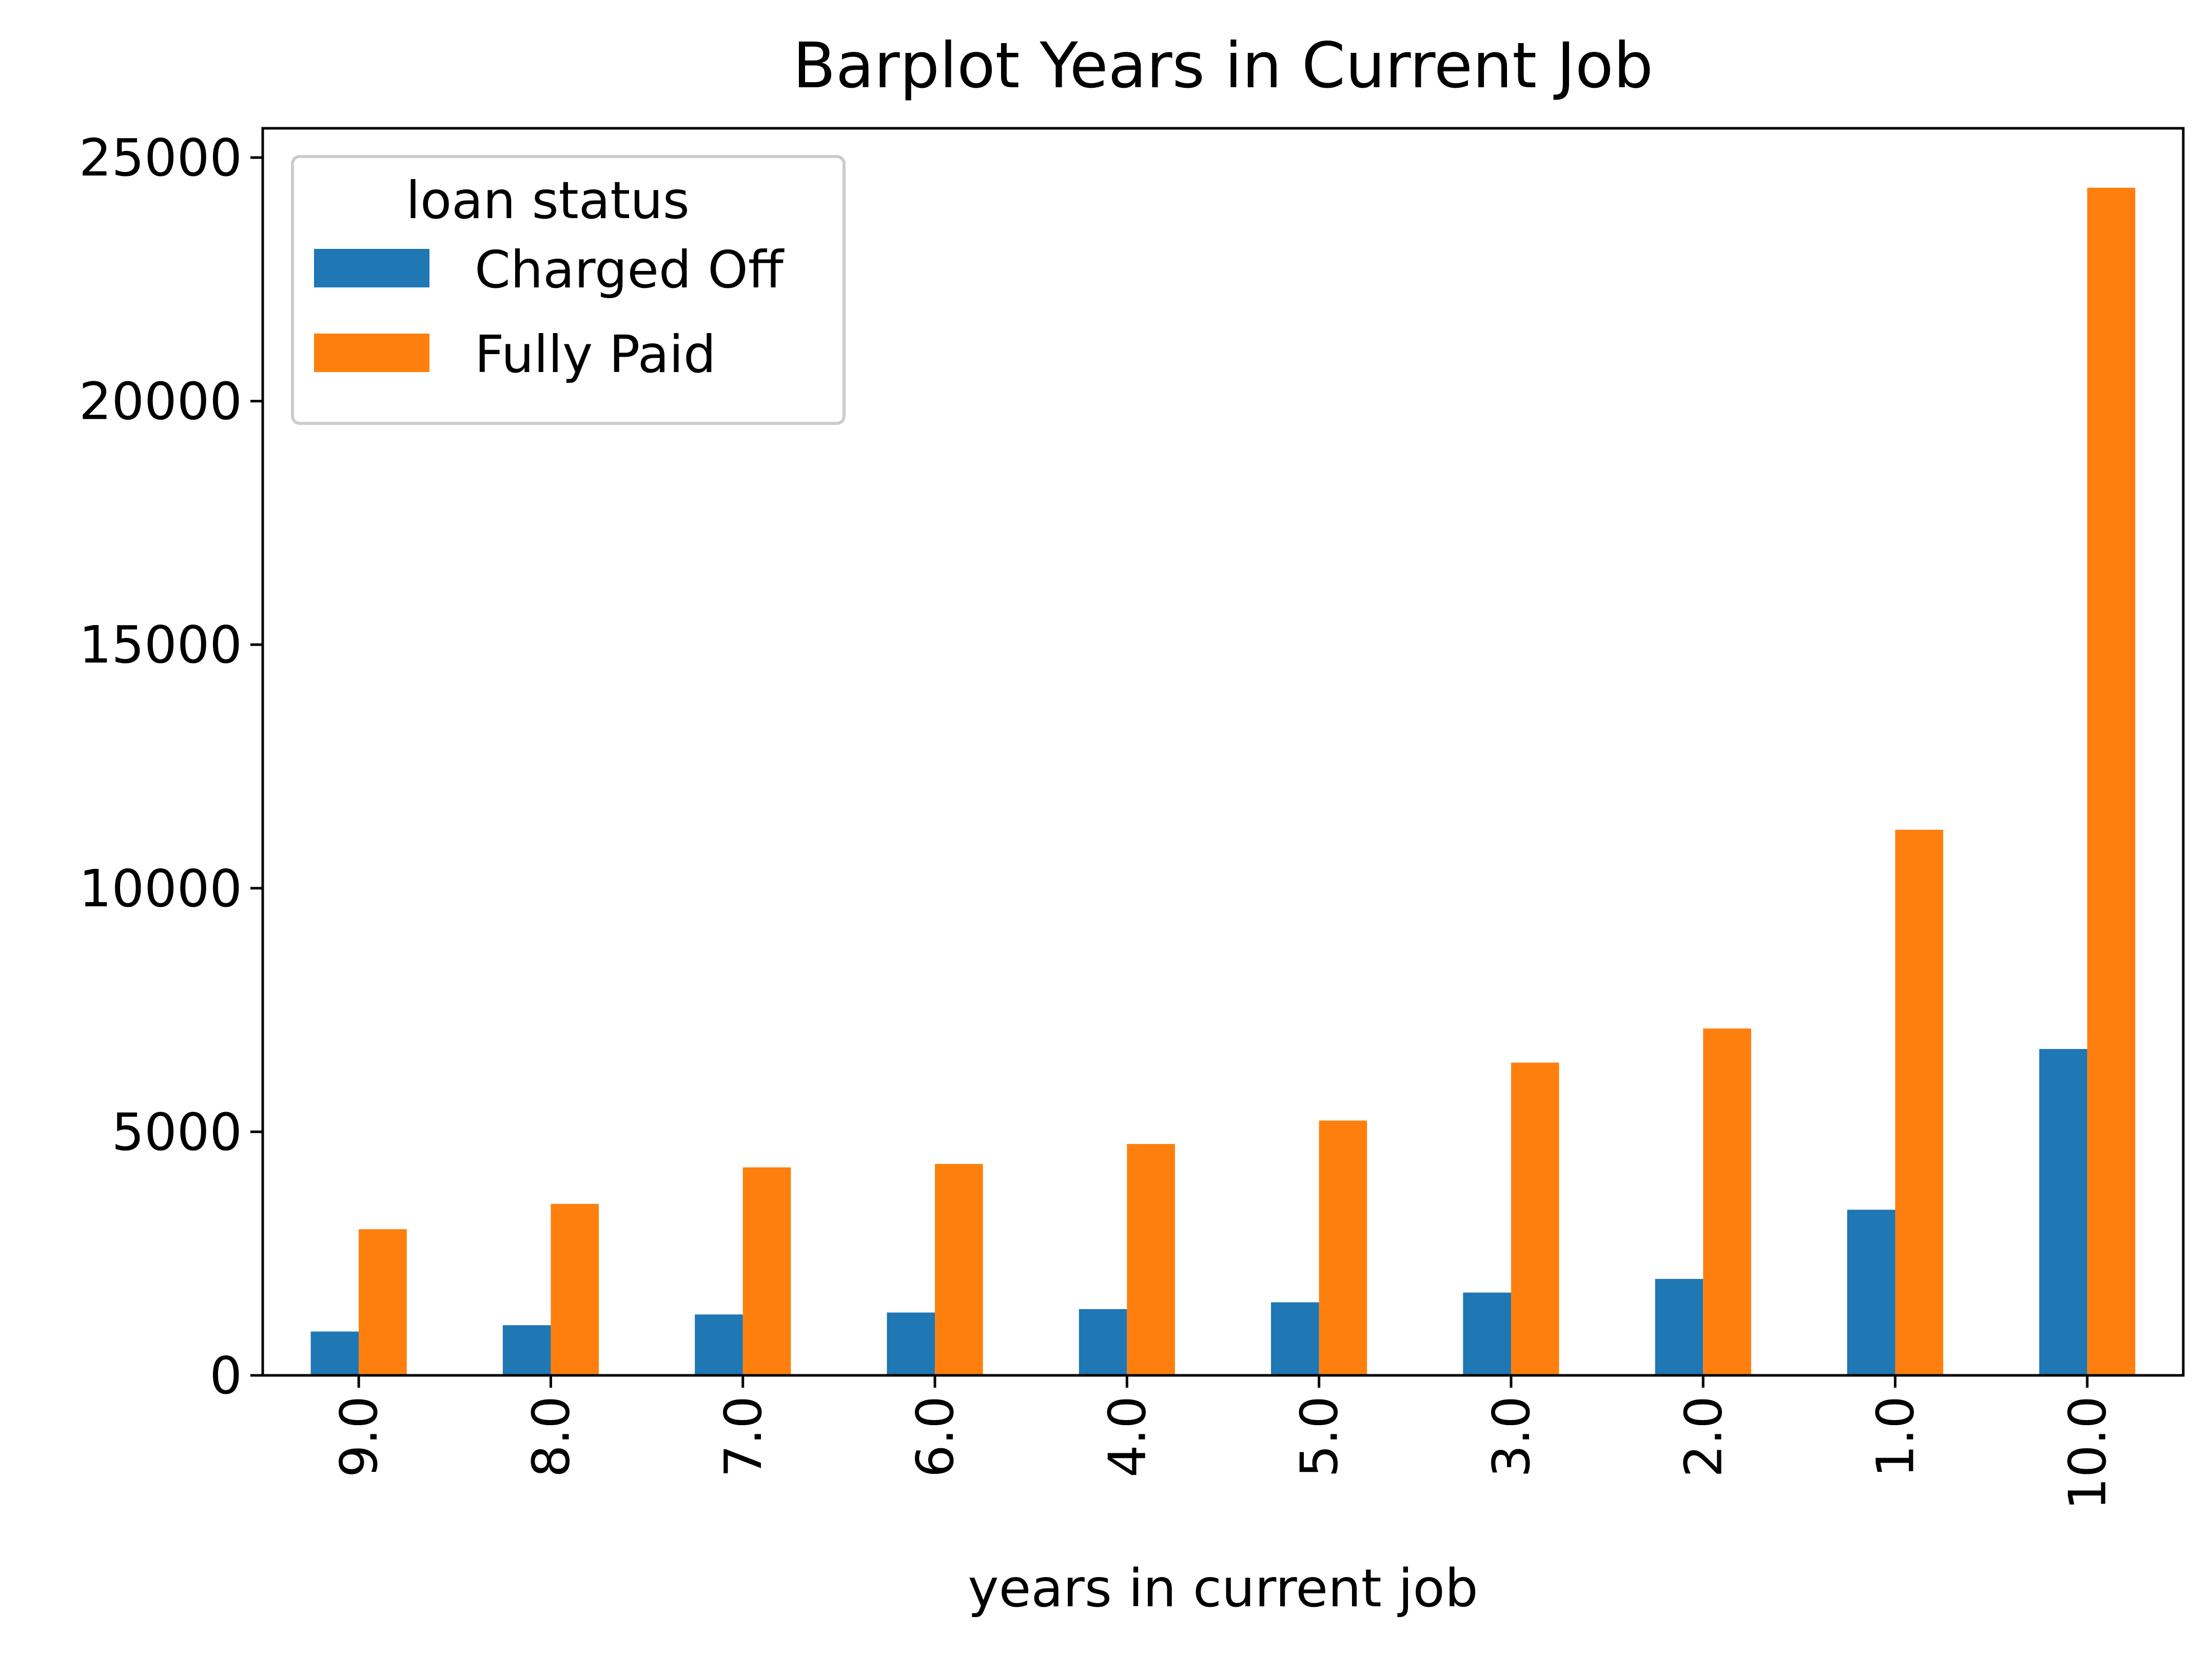 The width and height of the screenshot is (2212, 1653). What do you see at coordinates (1703, 1436) in the screenshot?
I see `x-tick-label-2-0: 2.0` at bounding box center [1703, 1436].